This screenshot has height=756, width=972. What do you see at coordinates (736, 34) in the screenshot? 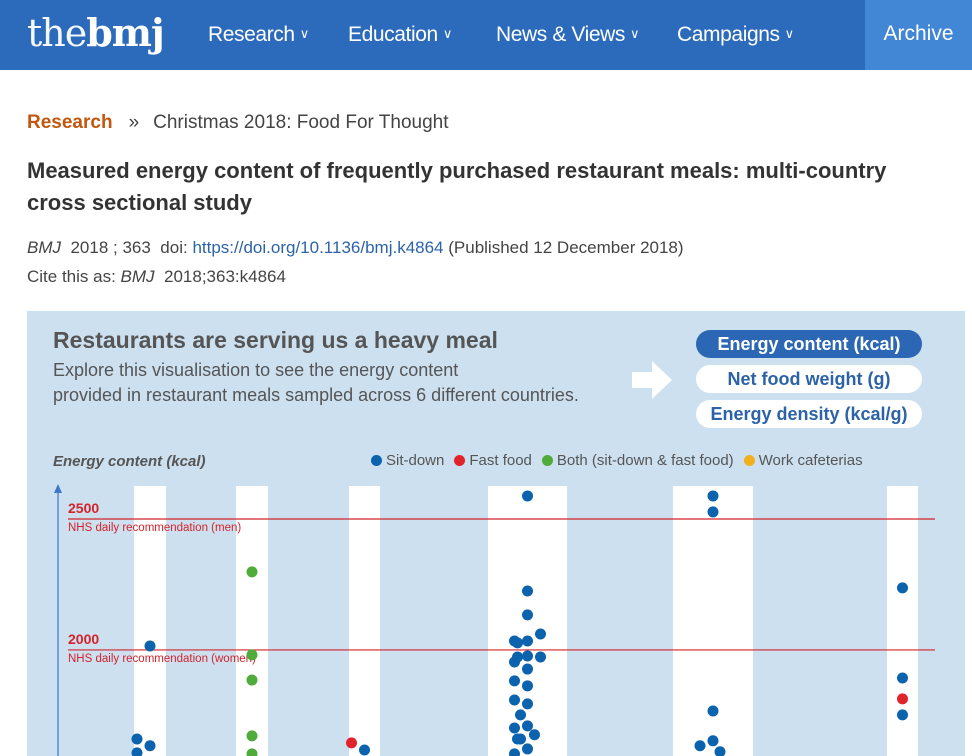
I see `nav-campaigns: Campaigns ∨` at bounding box center [736, 34].